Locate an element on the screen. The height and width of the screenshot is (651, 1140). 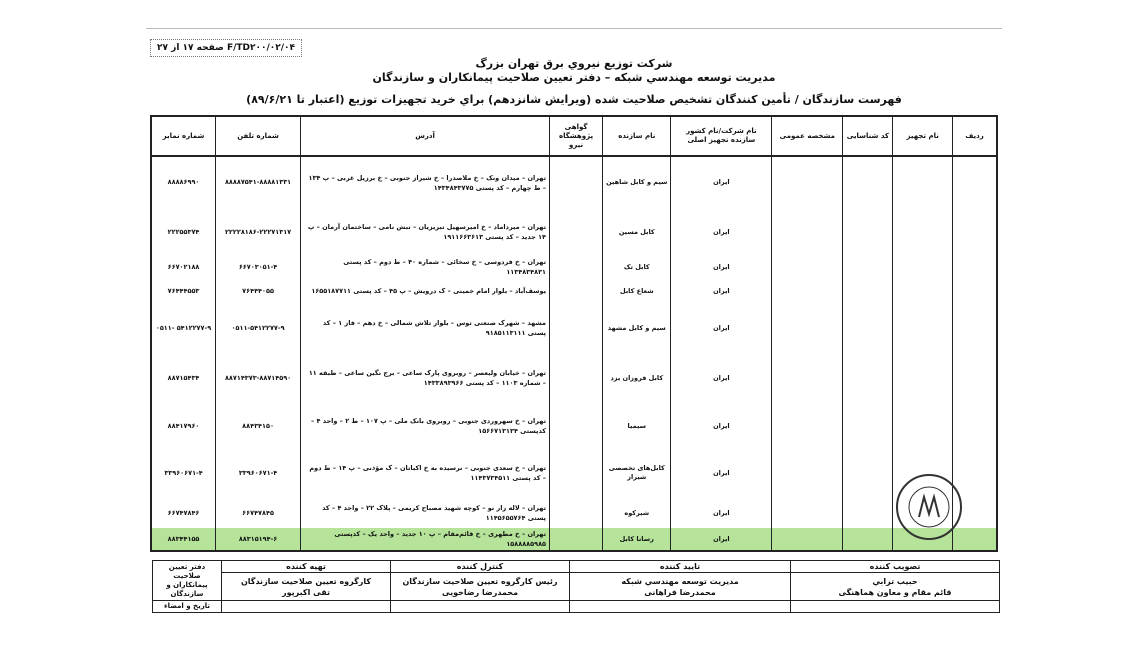
approver-info: حبیب ترابي قائم مقام و معاون هماهنگی is located at coordinates (895, 586).